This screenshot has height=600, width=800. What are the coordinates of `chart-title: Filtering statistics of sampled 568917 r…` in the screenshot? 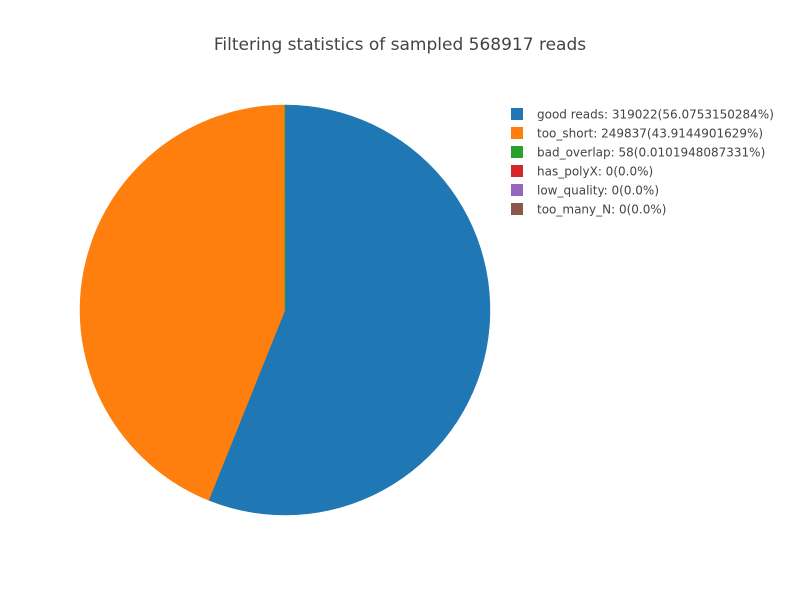 It's located at (400, 45).